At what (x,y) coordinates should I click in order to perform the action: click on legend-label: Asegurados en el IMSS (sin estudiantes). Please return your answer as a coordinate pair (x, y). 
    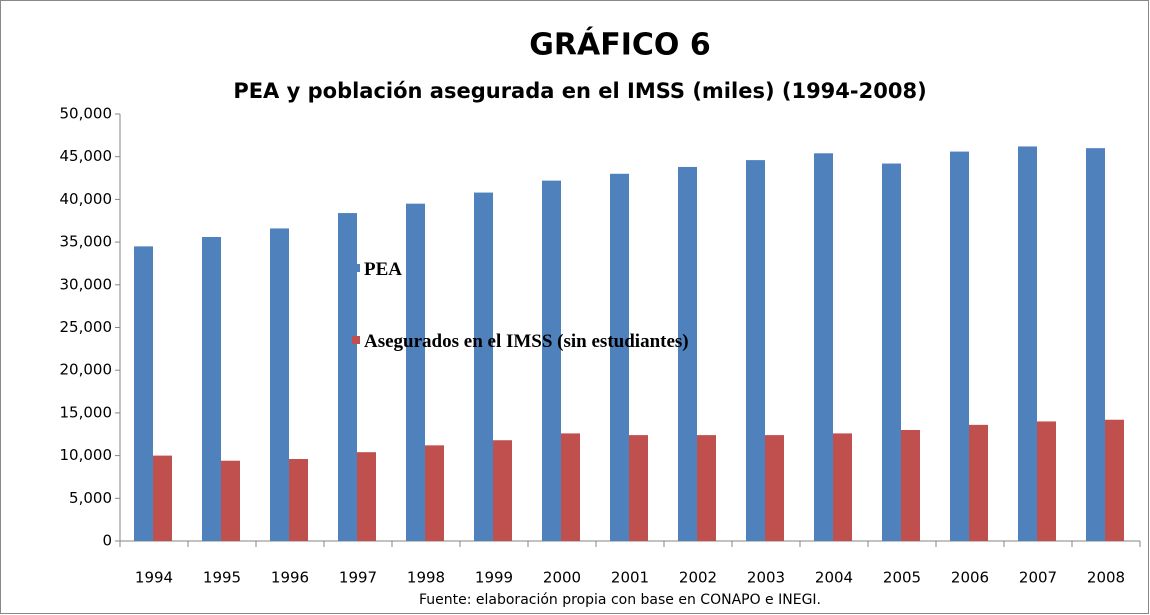
    Looking at the image, I should click on (526, 341).